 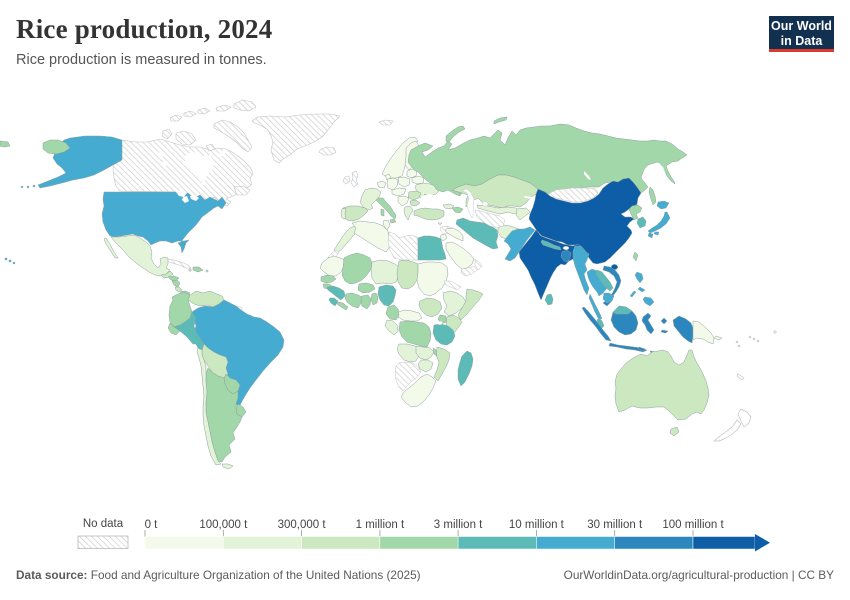 I want to click on svg-text: 100,000 t, so click(x=223, y=525).